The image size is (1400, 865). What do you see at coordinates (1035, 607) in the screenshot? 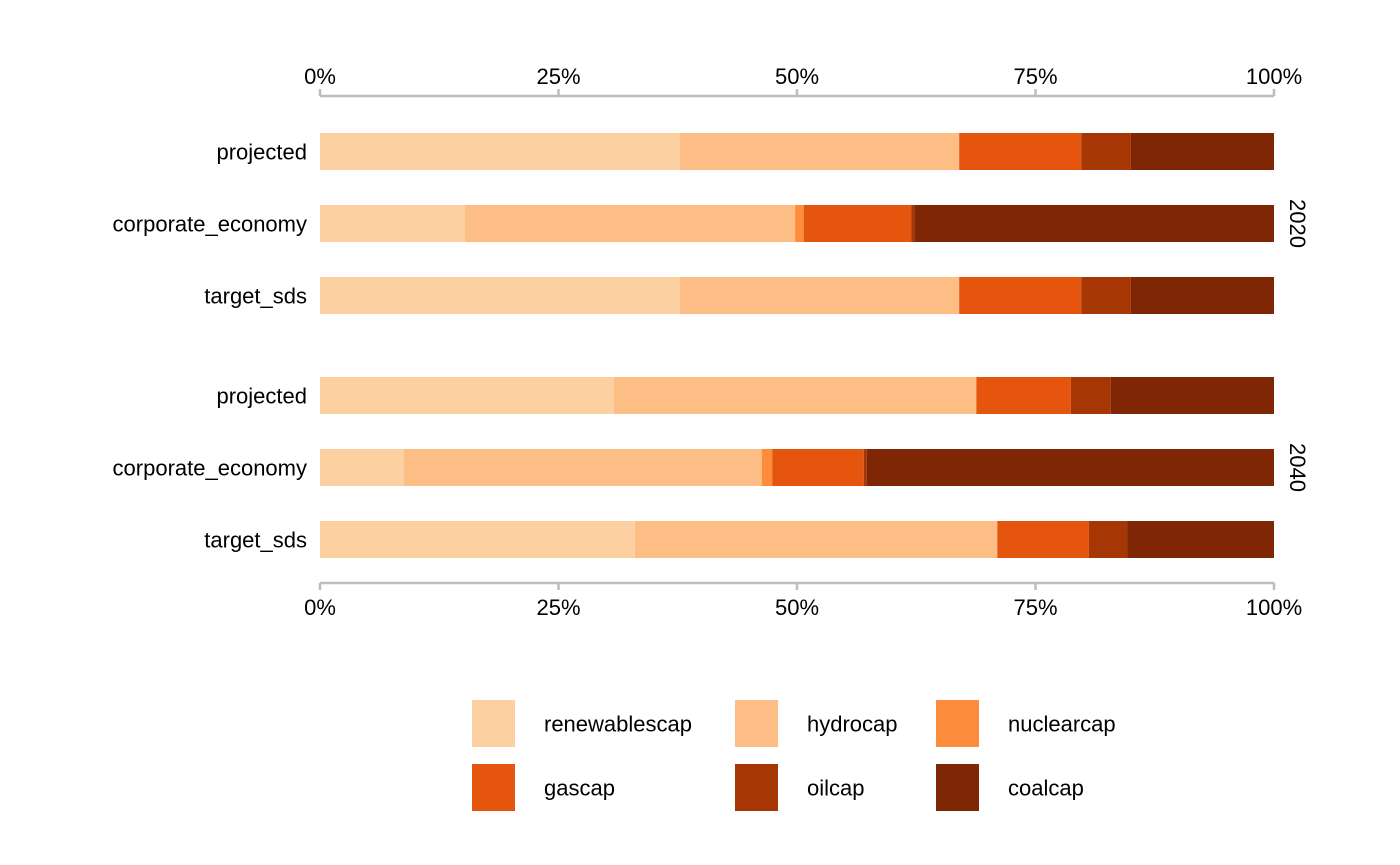
I see `x-tick-label-bottom: 75%` at bounding box center [1035, 607].